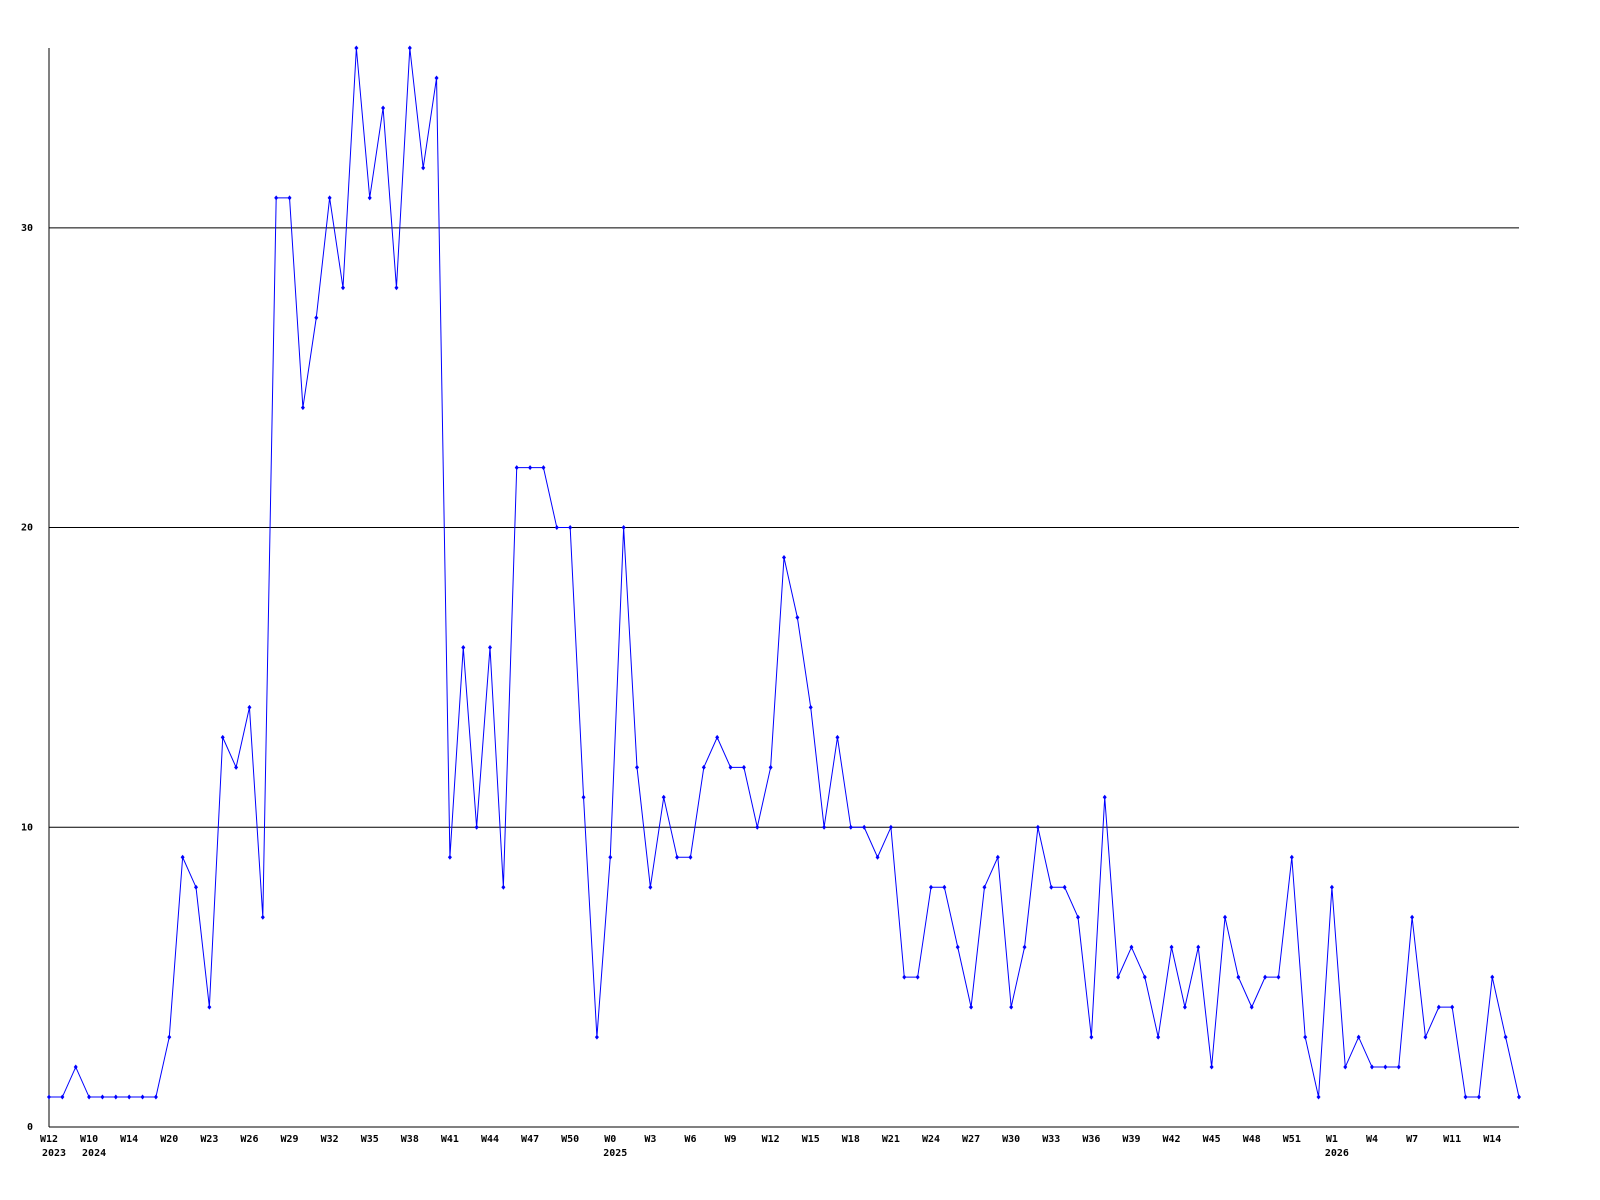 This screenshot has height=1200, width=1600. I want to click on x-tick-label: W32, so click(330, 1139).